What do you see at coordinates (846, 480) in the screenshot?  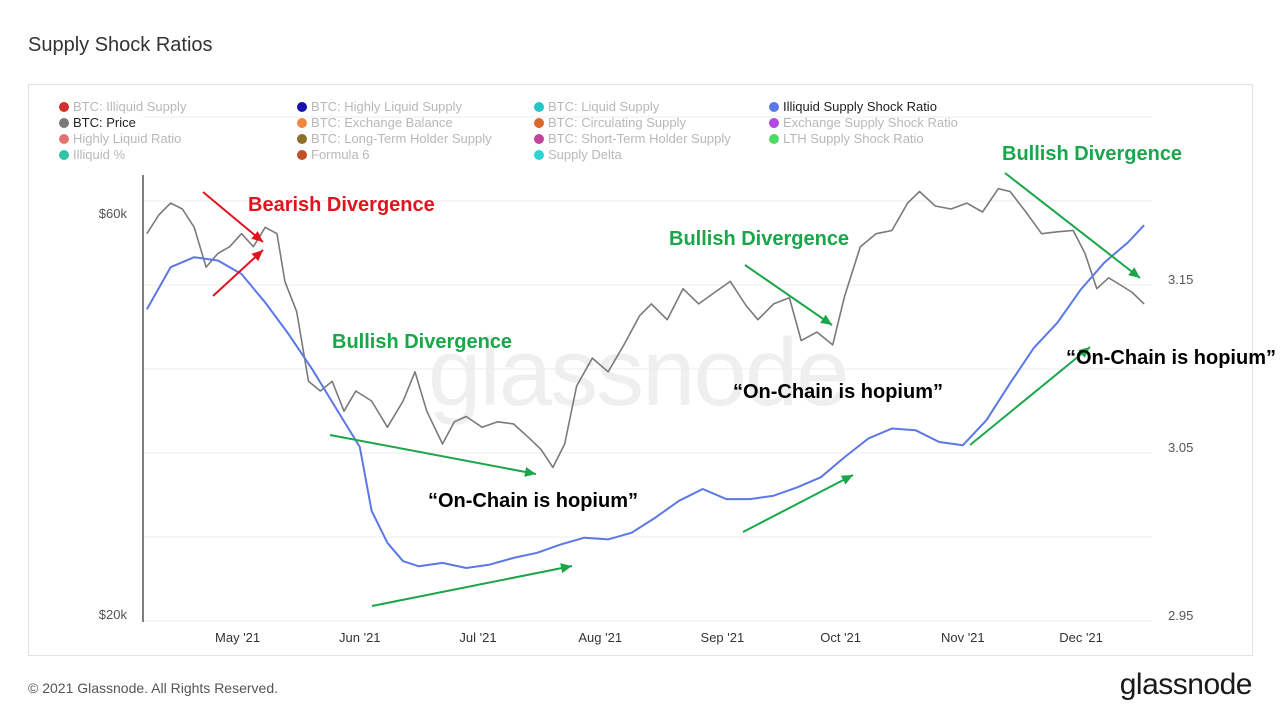 I see `bullish-arrow-ratio-2-head` at bounding box center [846, 480].